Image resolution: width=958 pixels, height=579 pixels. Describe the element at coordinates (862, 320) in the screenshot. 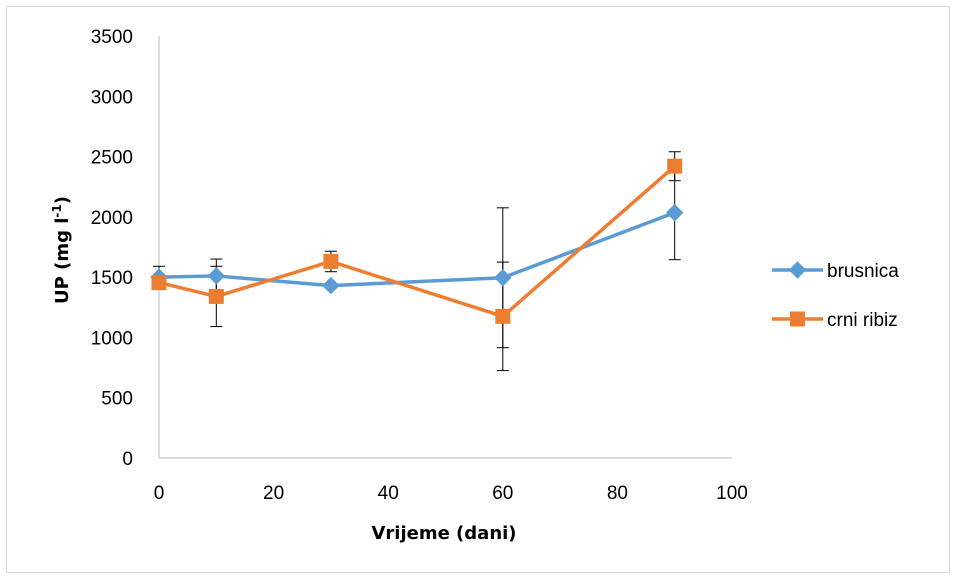

I see `legend-label: crni ribiz` at that location.